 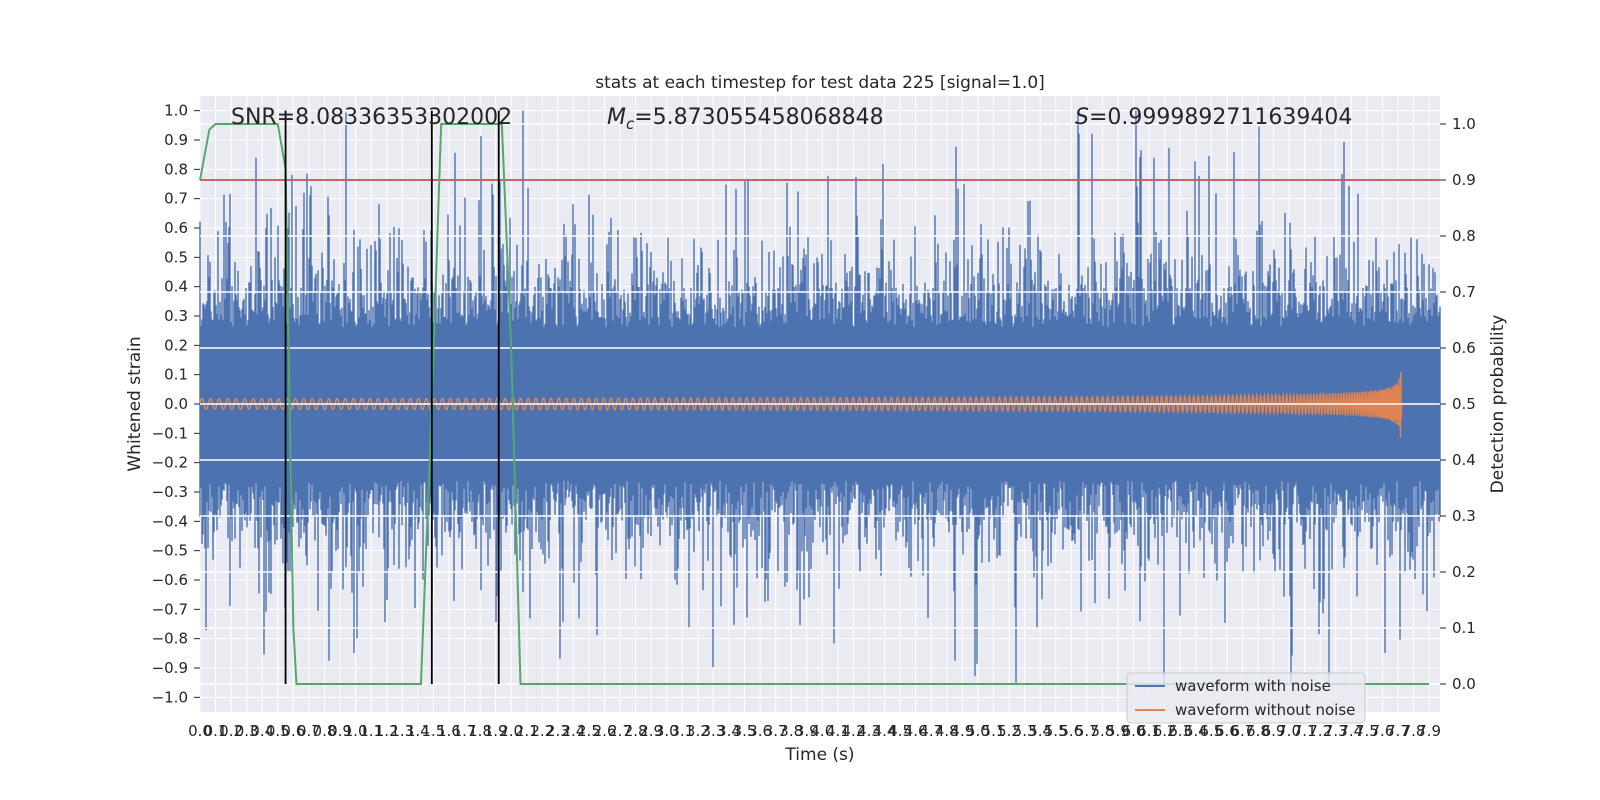 I want to click on x-tick-label: 6.8, so click(x=1258, y=731).